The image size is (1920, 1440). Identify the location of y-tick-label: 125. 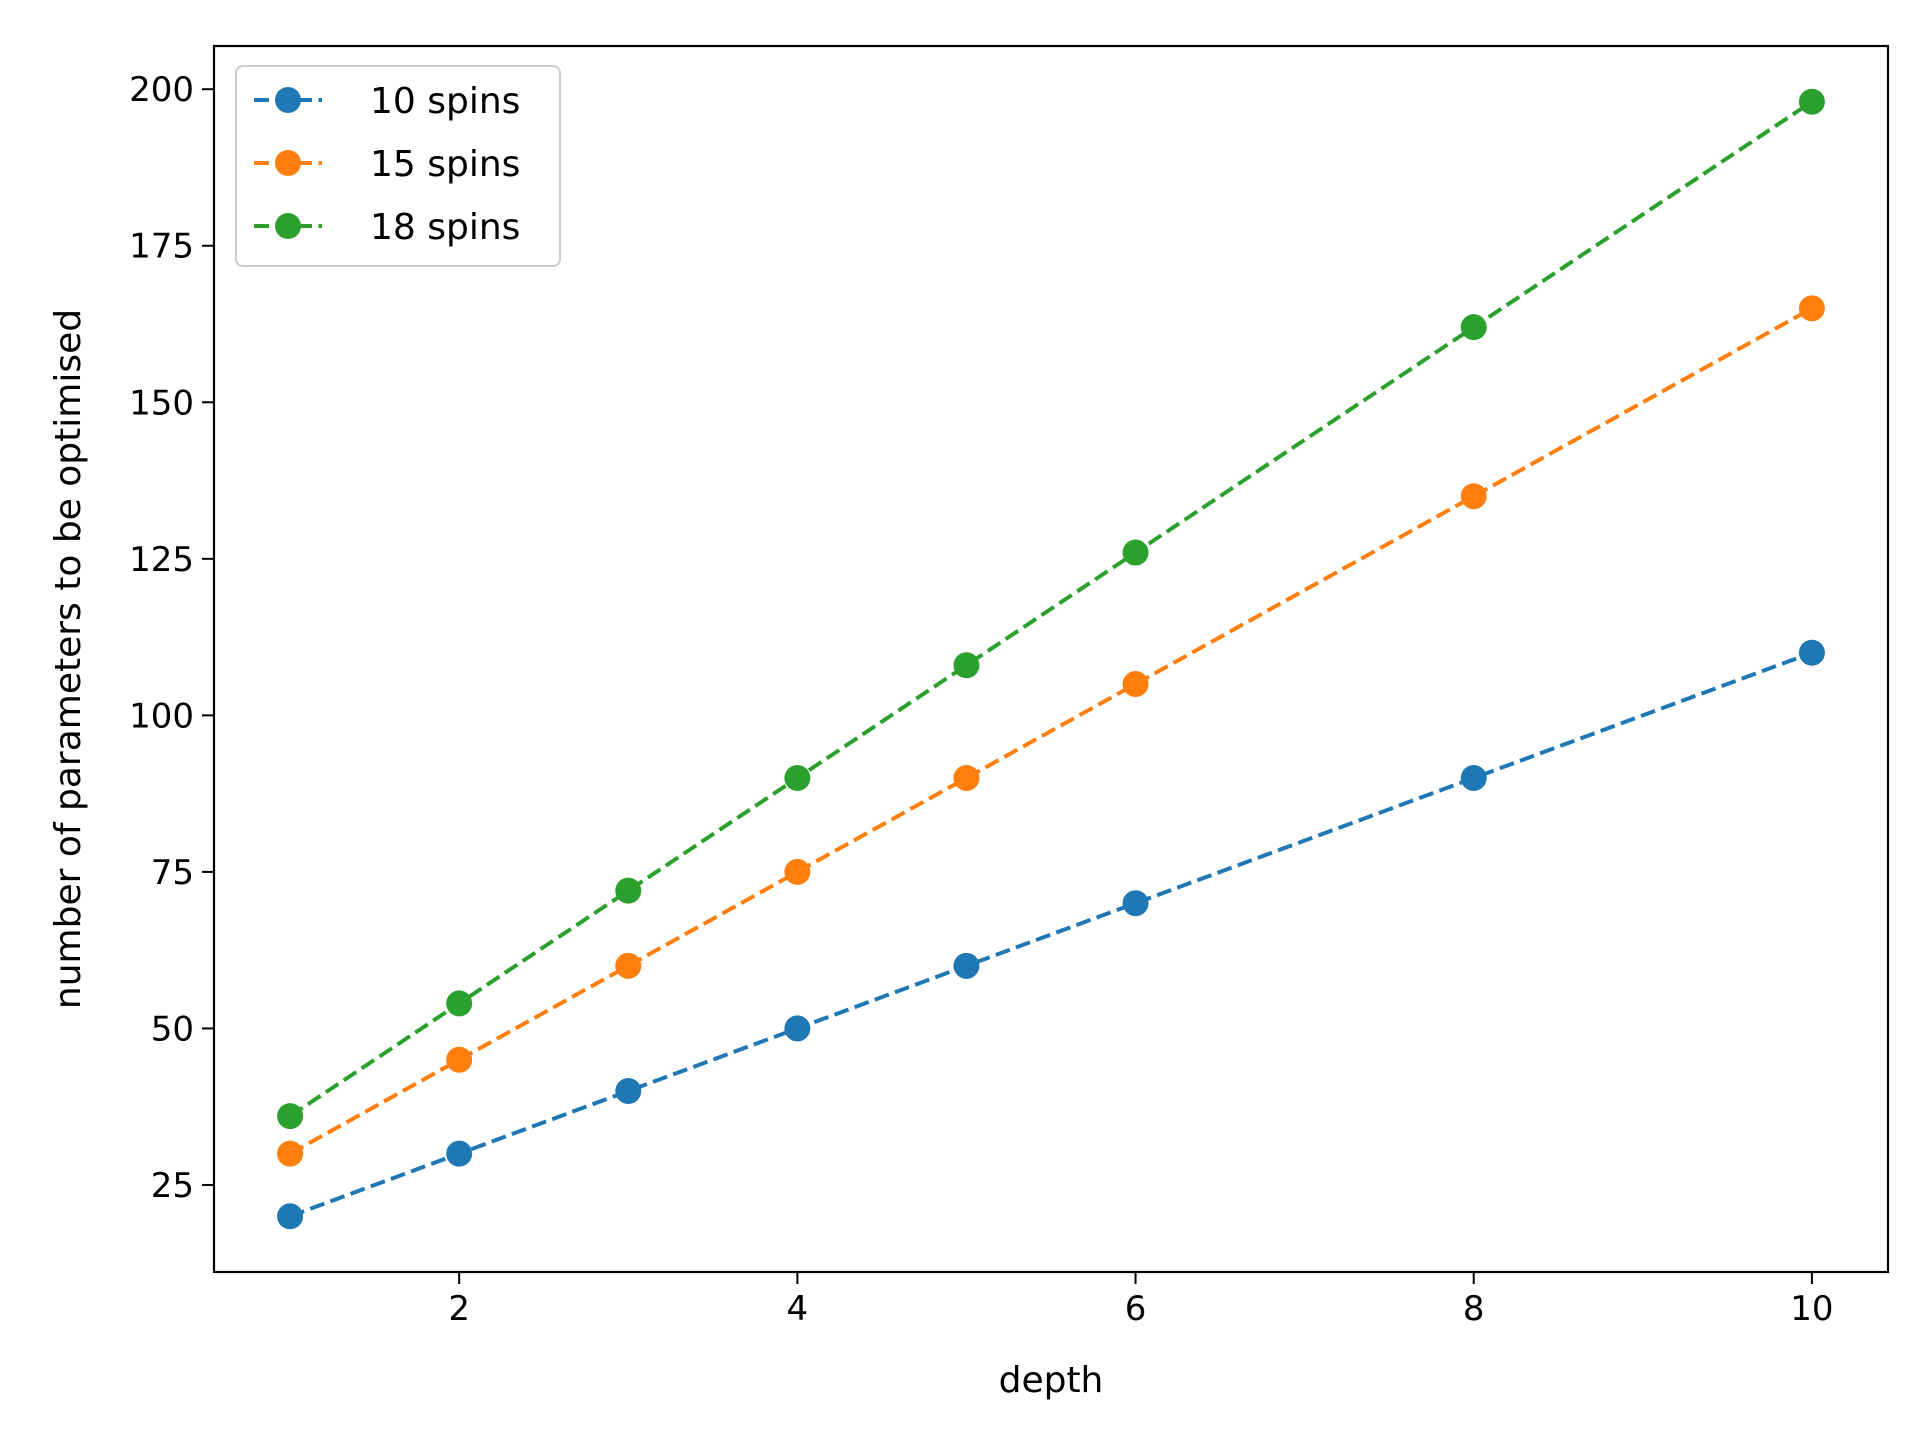
(161, 560).